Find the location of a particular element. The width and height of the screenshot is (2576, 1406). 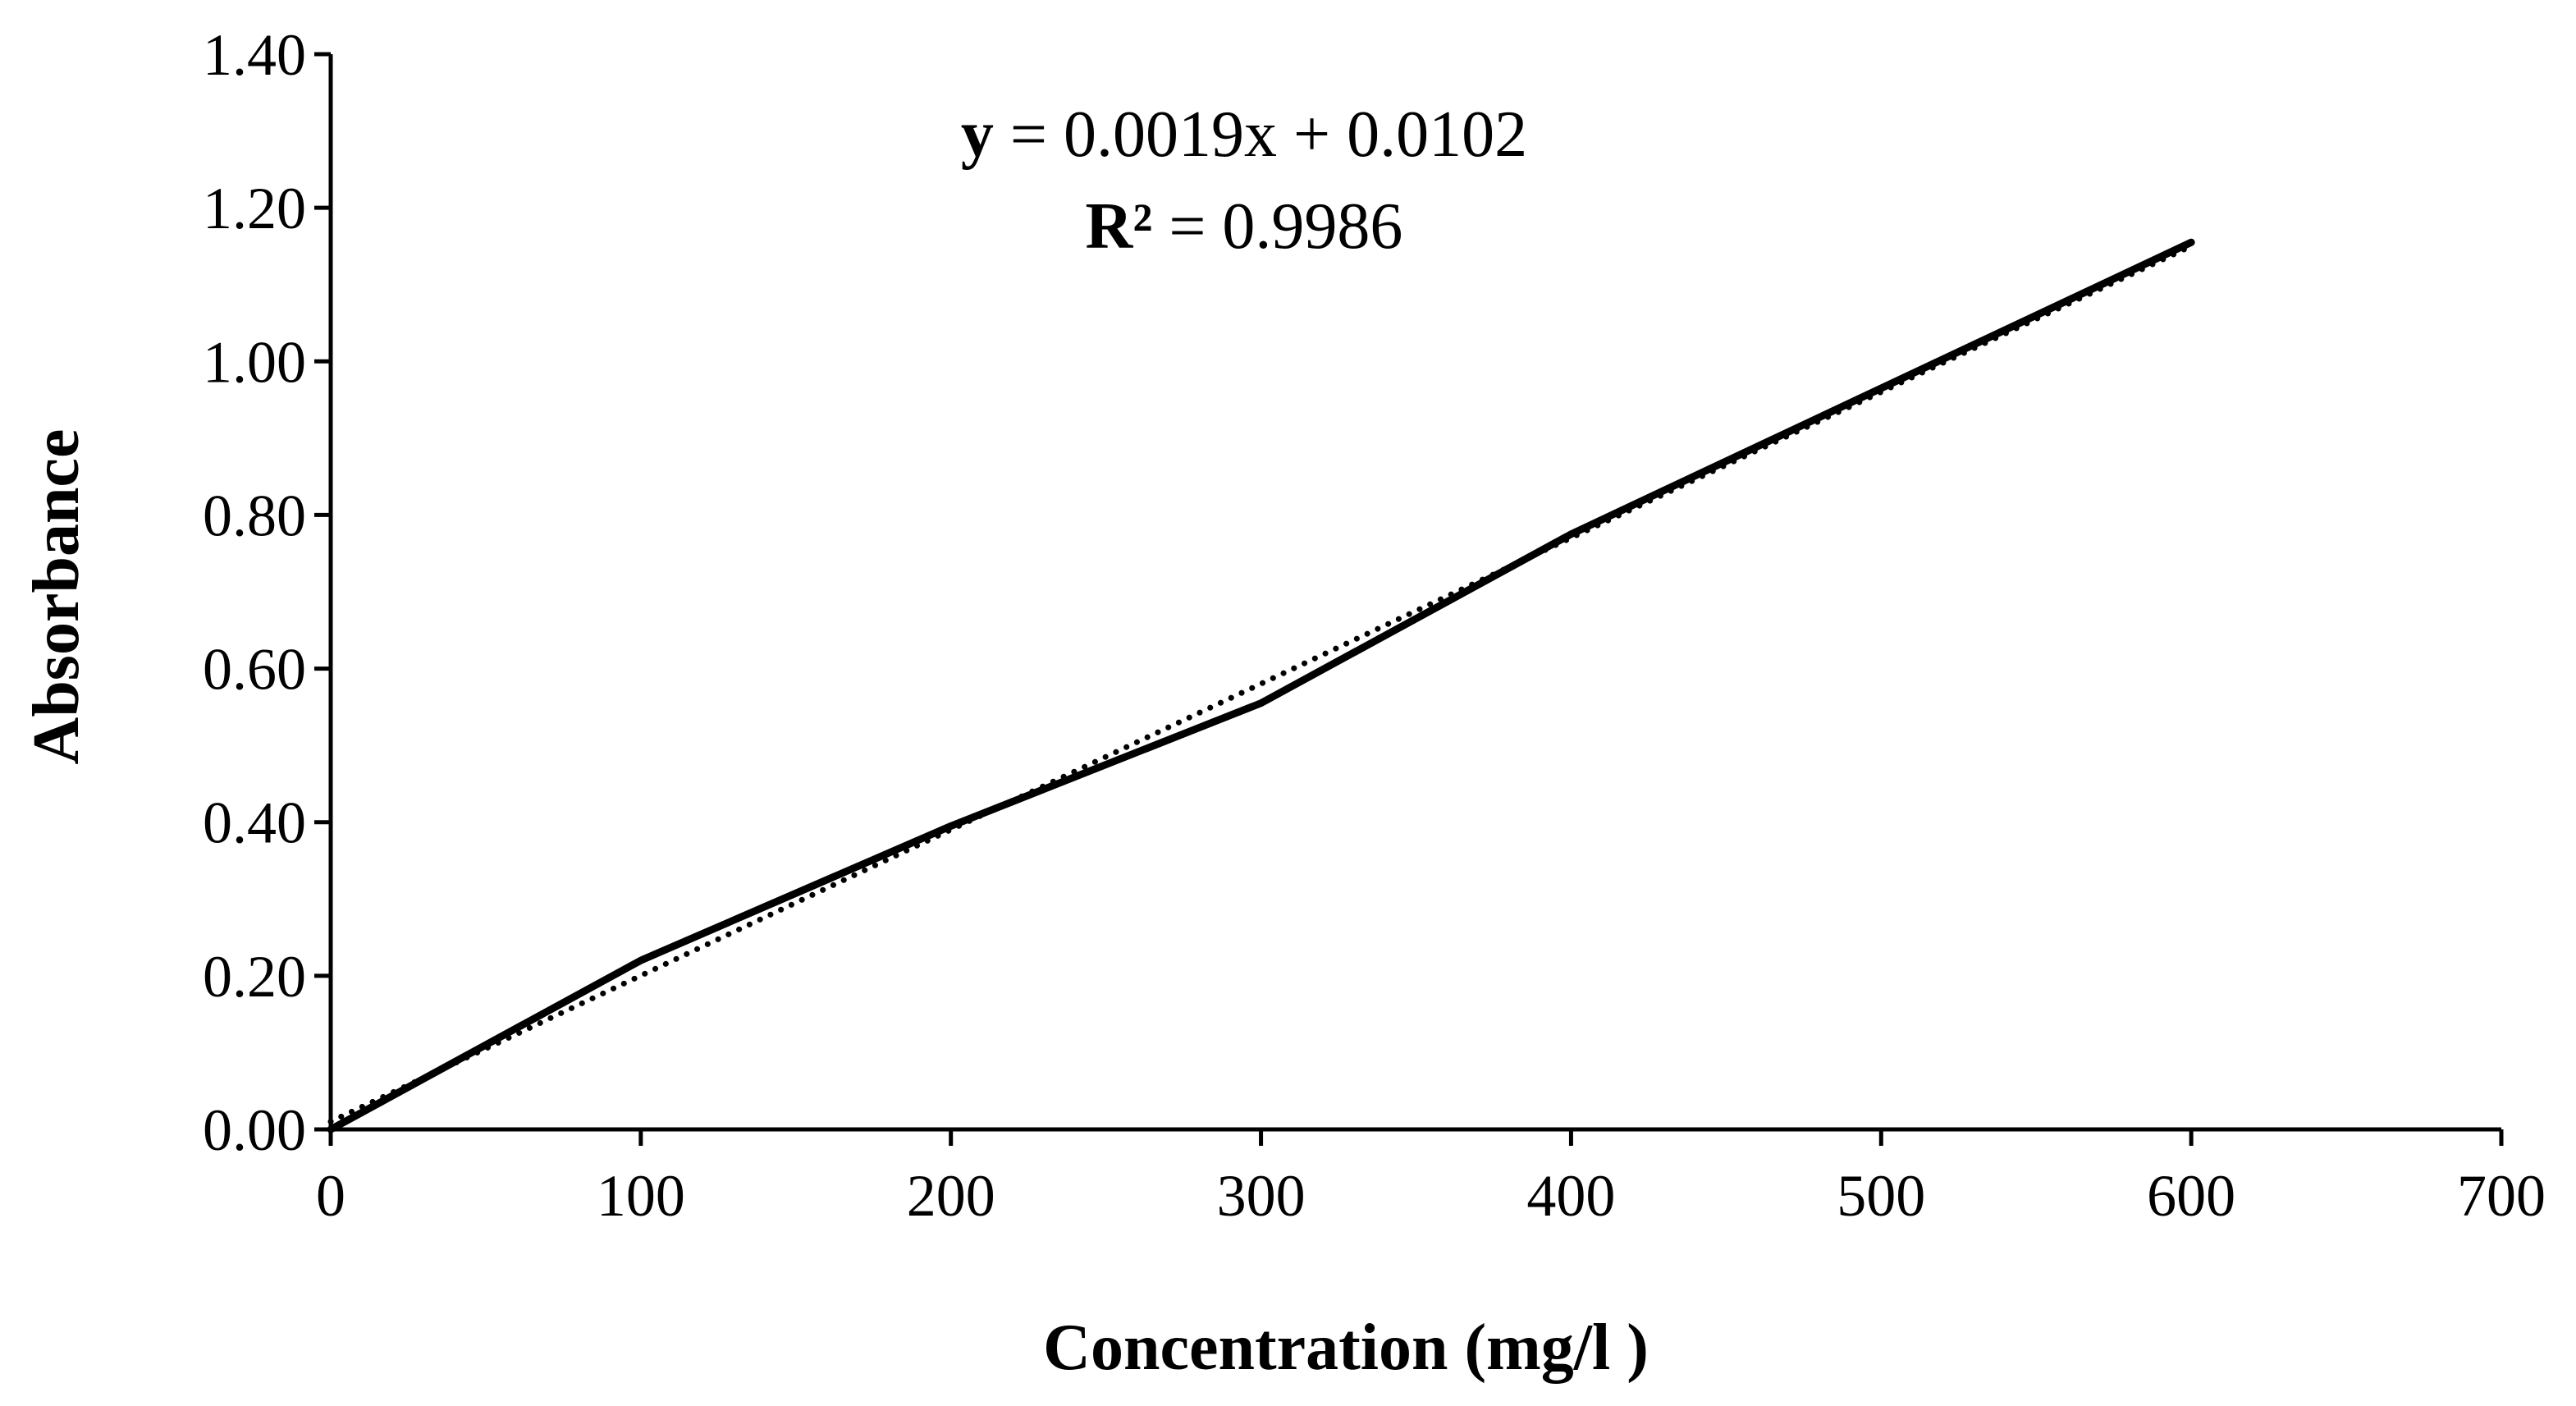

r-squared-variable: R² is located at coordinates (1119, 227).